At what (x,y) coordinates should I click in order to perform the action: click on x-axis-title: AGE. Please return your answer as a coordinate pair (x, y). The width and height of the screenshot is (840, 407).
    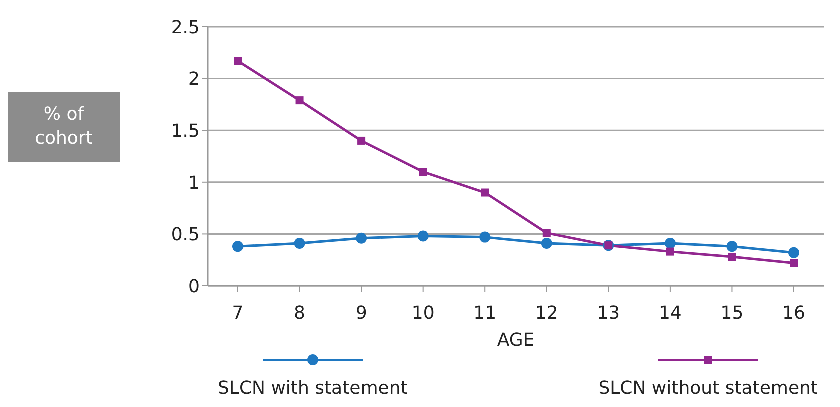
    Looking at the image, I should click on (516, 340).